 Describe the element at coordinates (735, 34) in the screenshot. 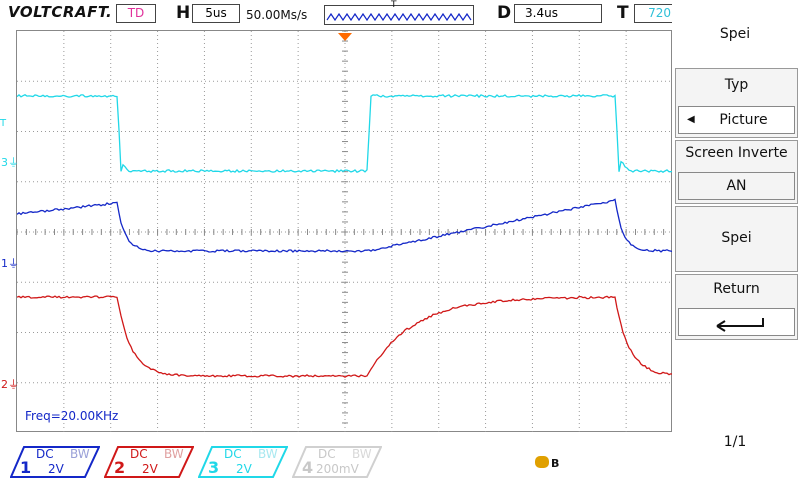

I see `menu-title: Spei` at that location.